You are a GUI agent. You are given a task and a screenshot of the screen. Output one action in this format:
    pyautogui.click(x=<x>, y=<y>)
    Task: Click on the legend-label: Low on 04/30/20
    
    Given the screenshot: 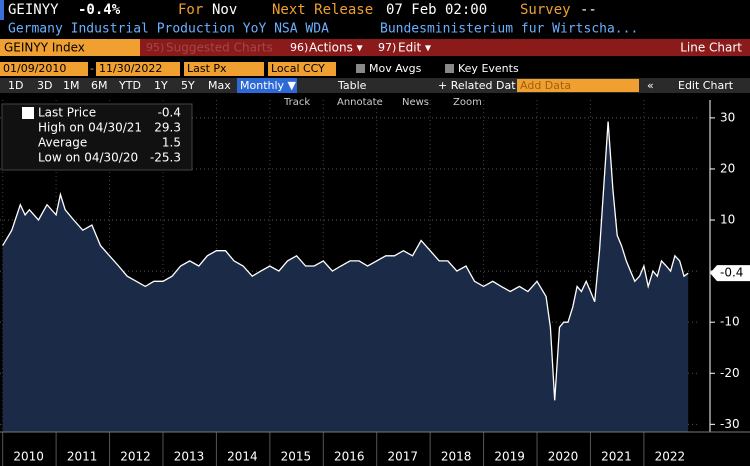 What is the action you would take?
    pyautogui.click(x=88, y=158)
    